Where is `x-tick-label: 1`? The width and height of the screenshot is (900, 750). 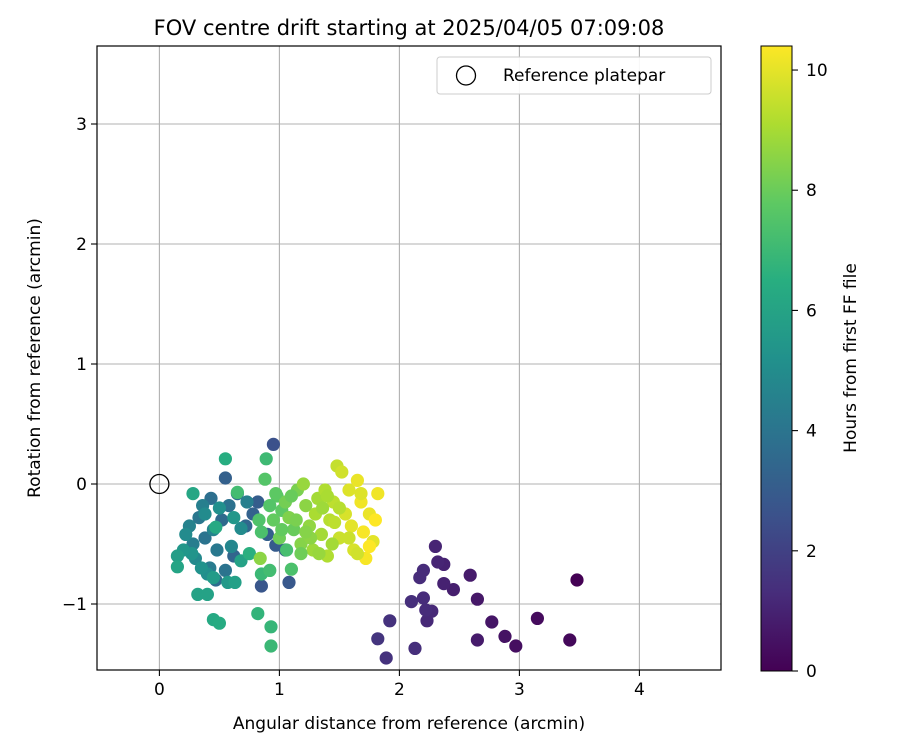 x-tick-label: 1 is located at coordinates (279, 690).